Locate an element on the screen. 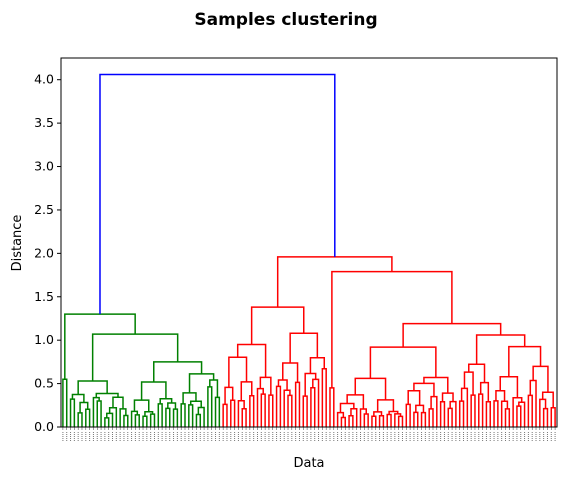 Image resolution: width=570 pixels, height=480 pixels. y-axis: 0.0 0.5 1.0 1.5 2.0 2.5 3.0 3.5 4.0 is located at coordinates (47, 253).